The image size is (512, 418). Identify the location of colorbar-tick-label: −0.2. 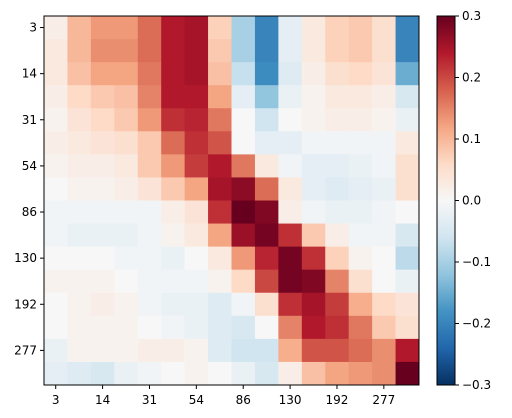
(476, 324).